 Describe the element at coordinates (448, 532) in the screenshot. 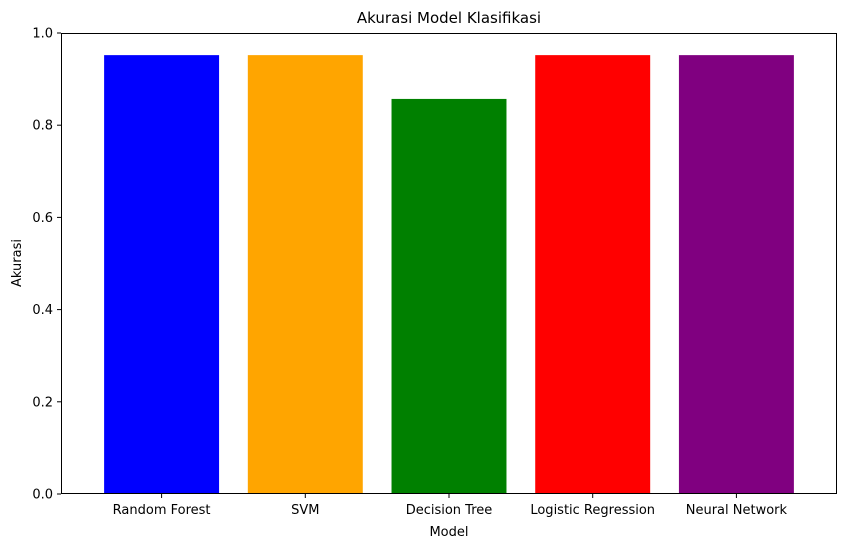

I see `x-axis-label: Model` at that location.